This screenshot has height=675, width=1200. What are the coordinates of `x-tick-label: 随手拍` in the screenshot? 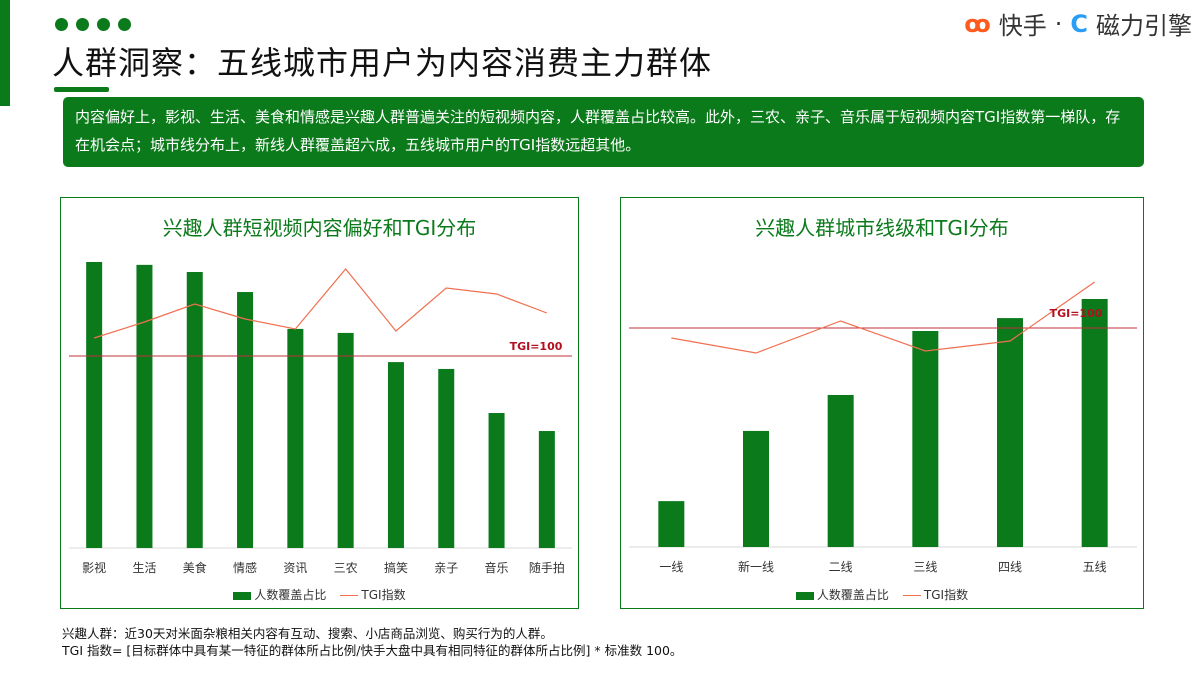 It's located at (547, 567).